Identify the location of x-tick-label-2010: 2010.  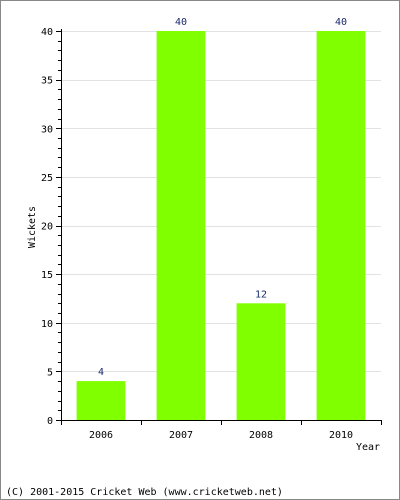
(341, 435).